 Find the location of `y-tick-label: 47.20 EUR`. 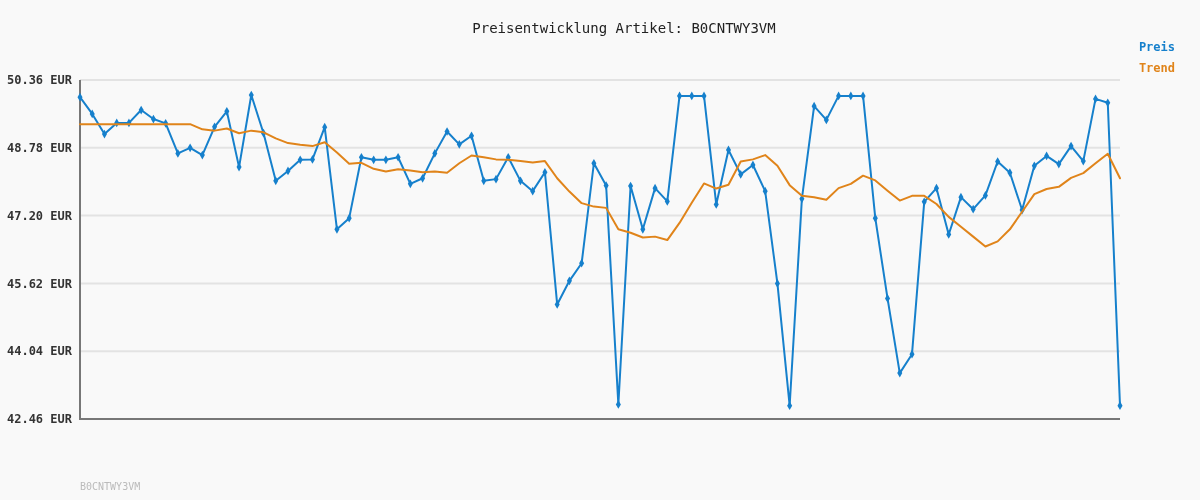

y-tick-label: 47.20 EUR is located at coordinates (39, 215).